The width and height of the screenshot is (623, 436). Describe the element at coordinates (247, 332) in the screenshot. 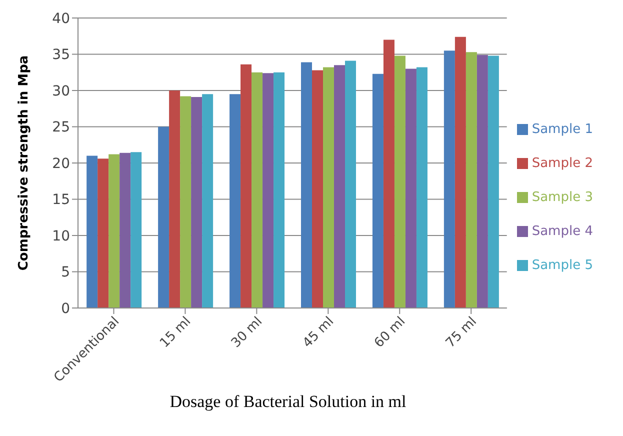

I see `x-tick-label: 30 ml` at that location.